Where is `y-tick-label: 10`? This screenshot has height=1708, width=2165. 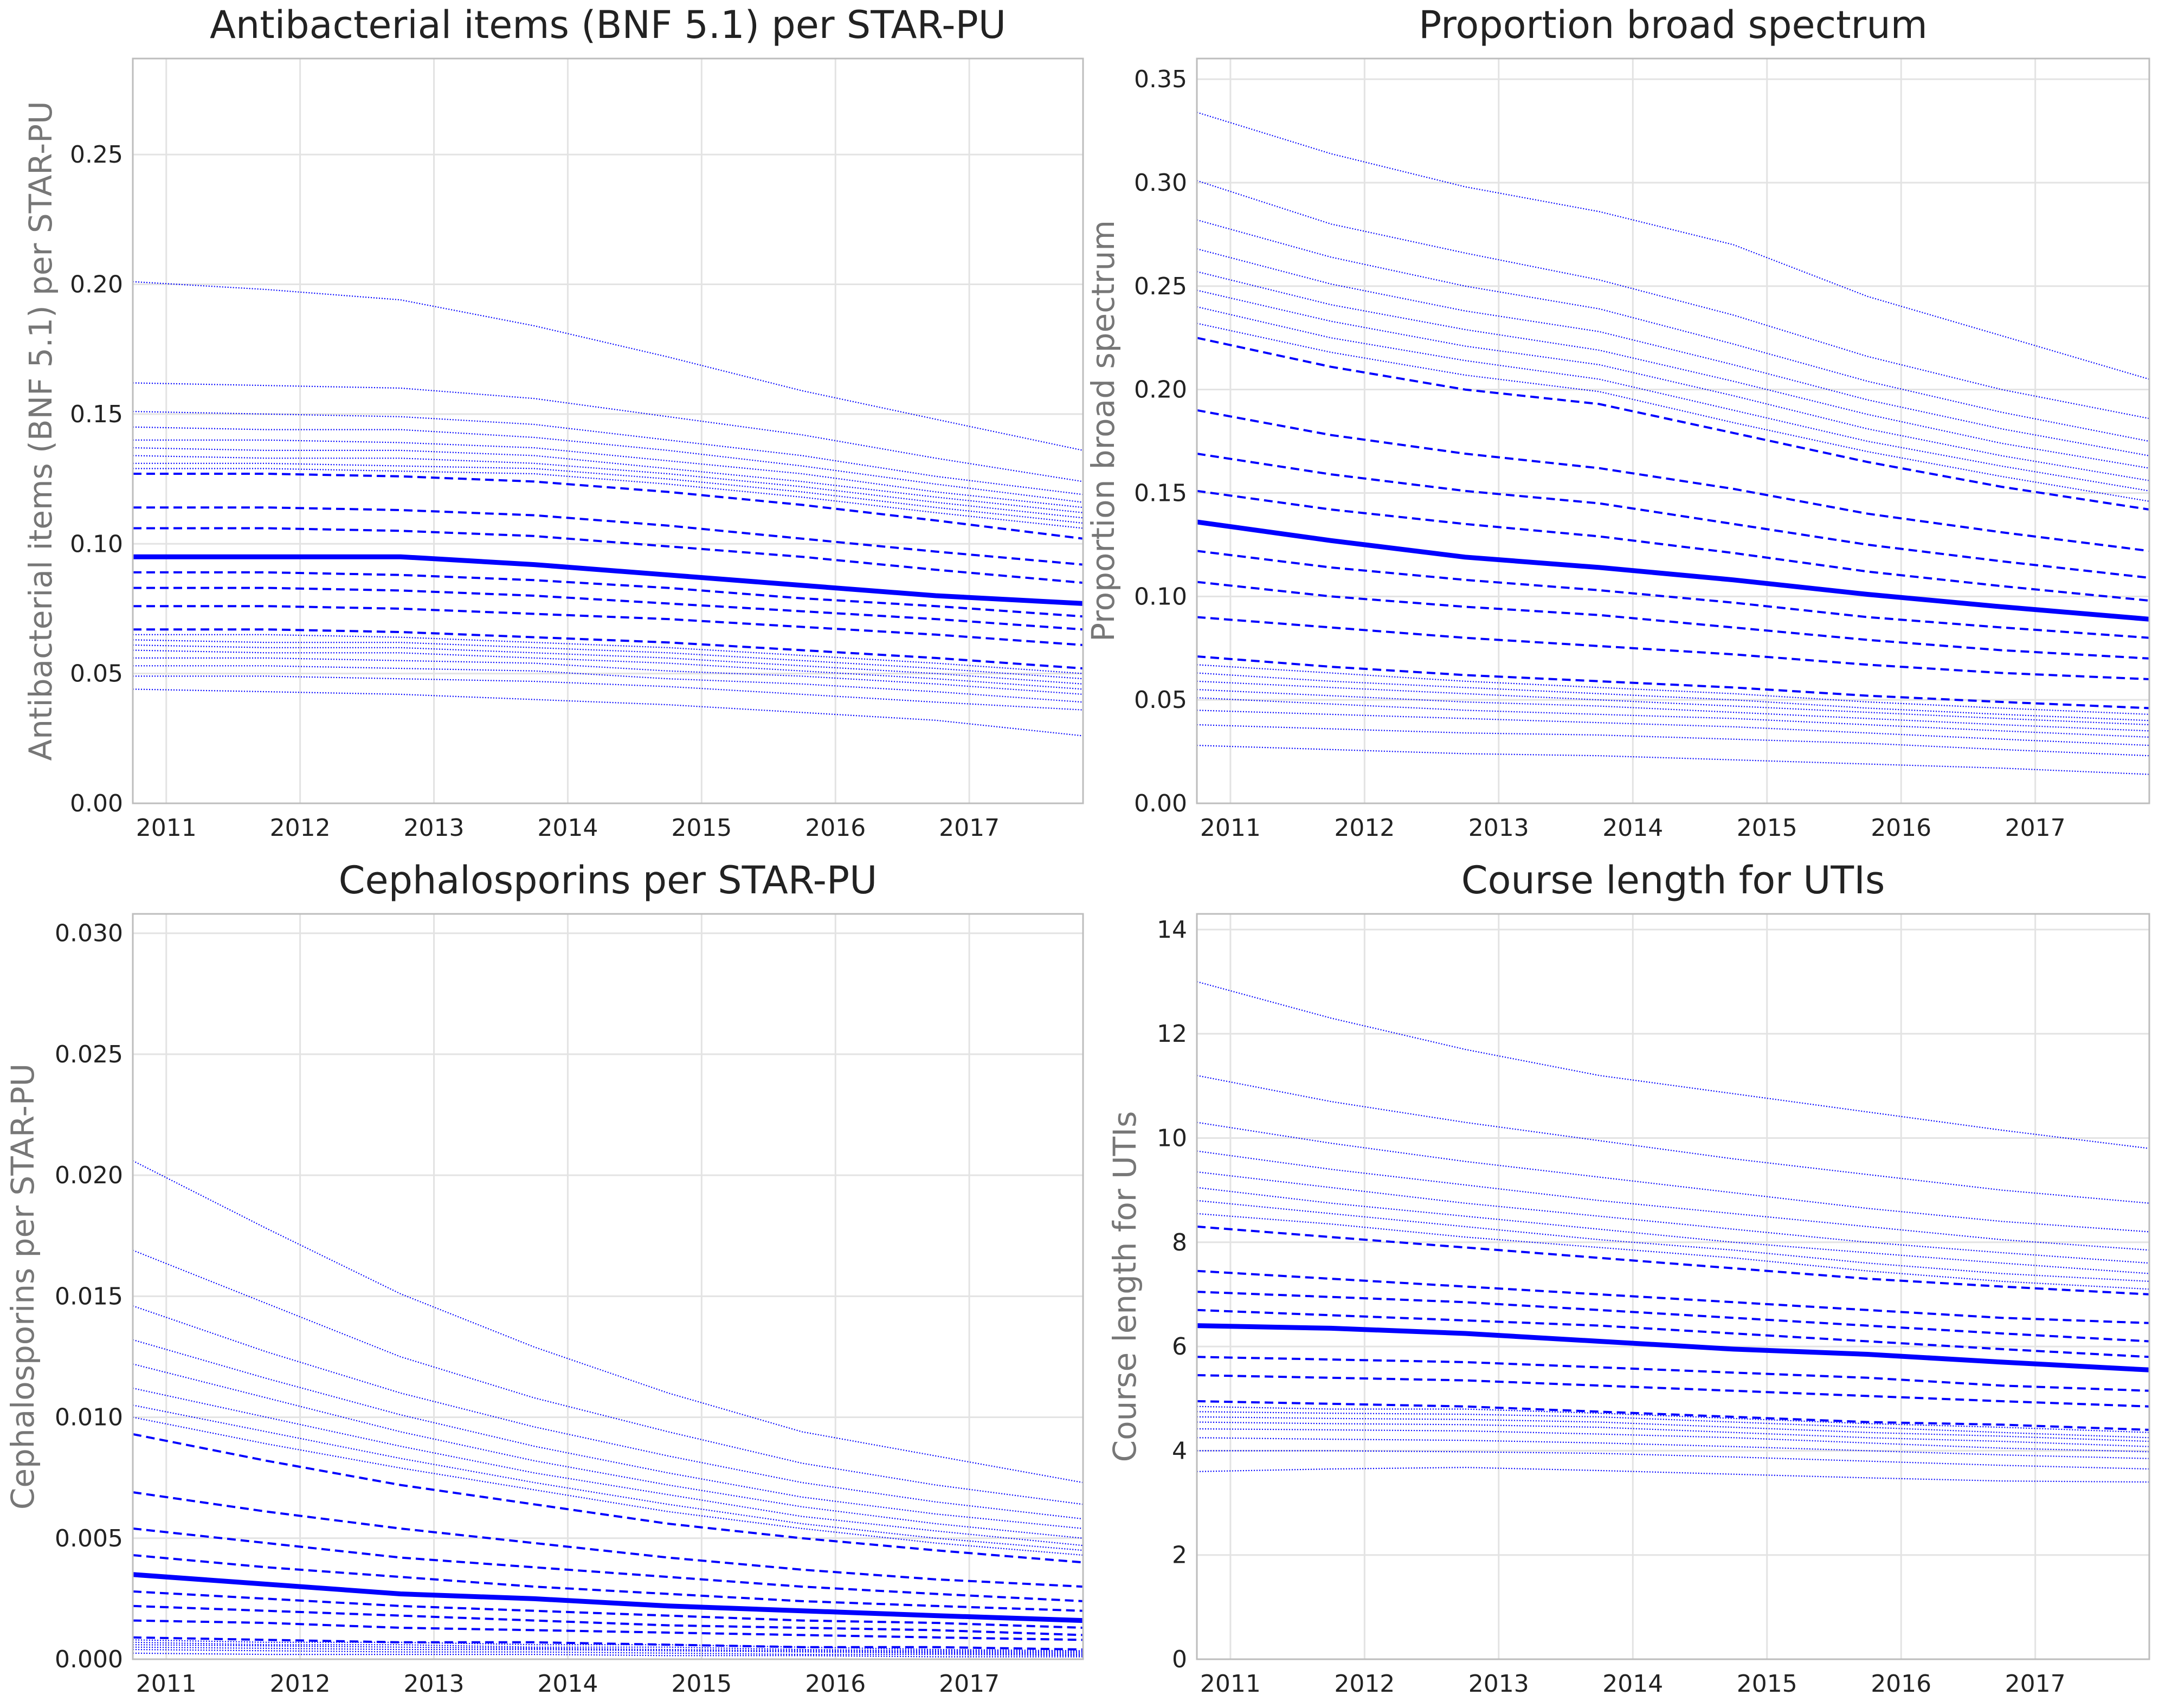
y-tick-label: 10 is located at coordinates (1172, 1138).